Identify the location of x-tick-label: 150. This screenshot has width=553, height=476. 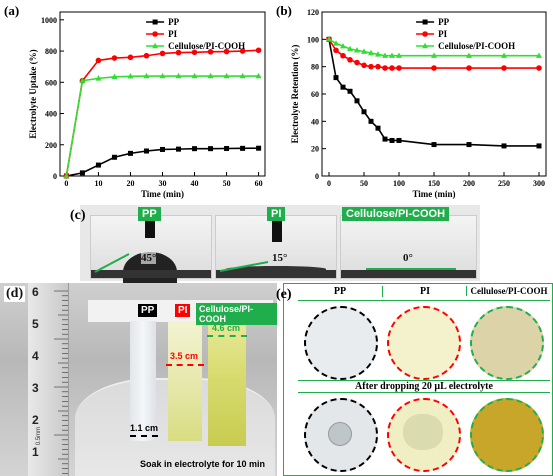
(434, 183).